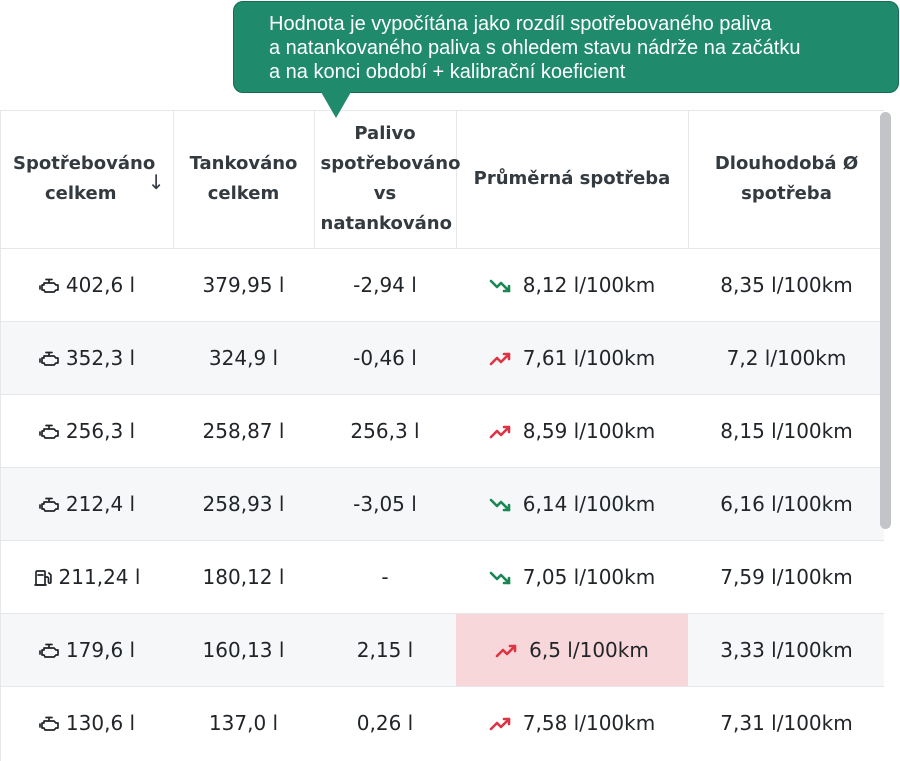 The image size is (900, 761). Describe the element at coordinates (100, 649) in the screenshot. I see `consumed-value: 179,6 l` at that location.